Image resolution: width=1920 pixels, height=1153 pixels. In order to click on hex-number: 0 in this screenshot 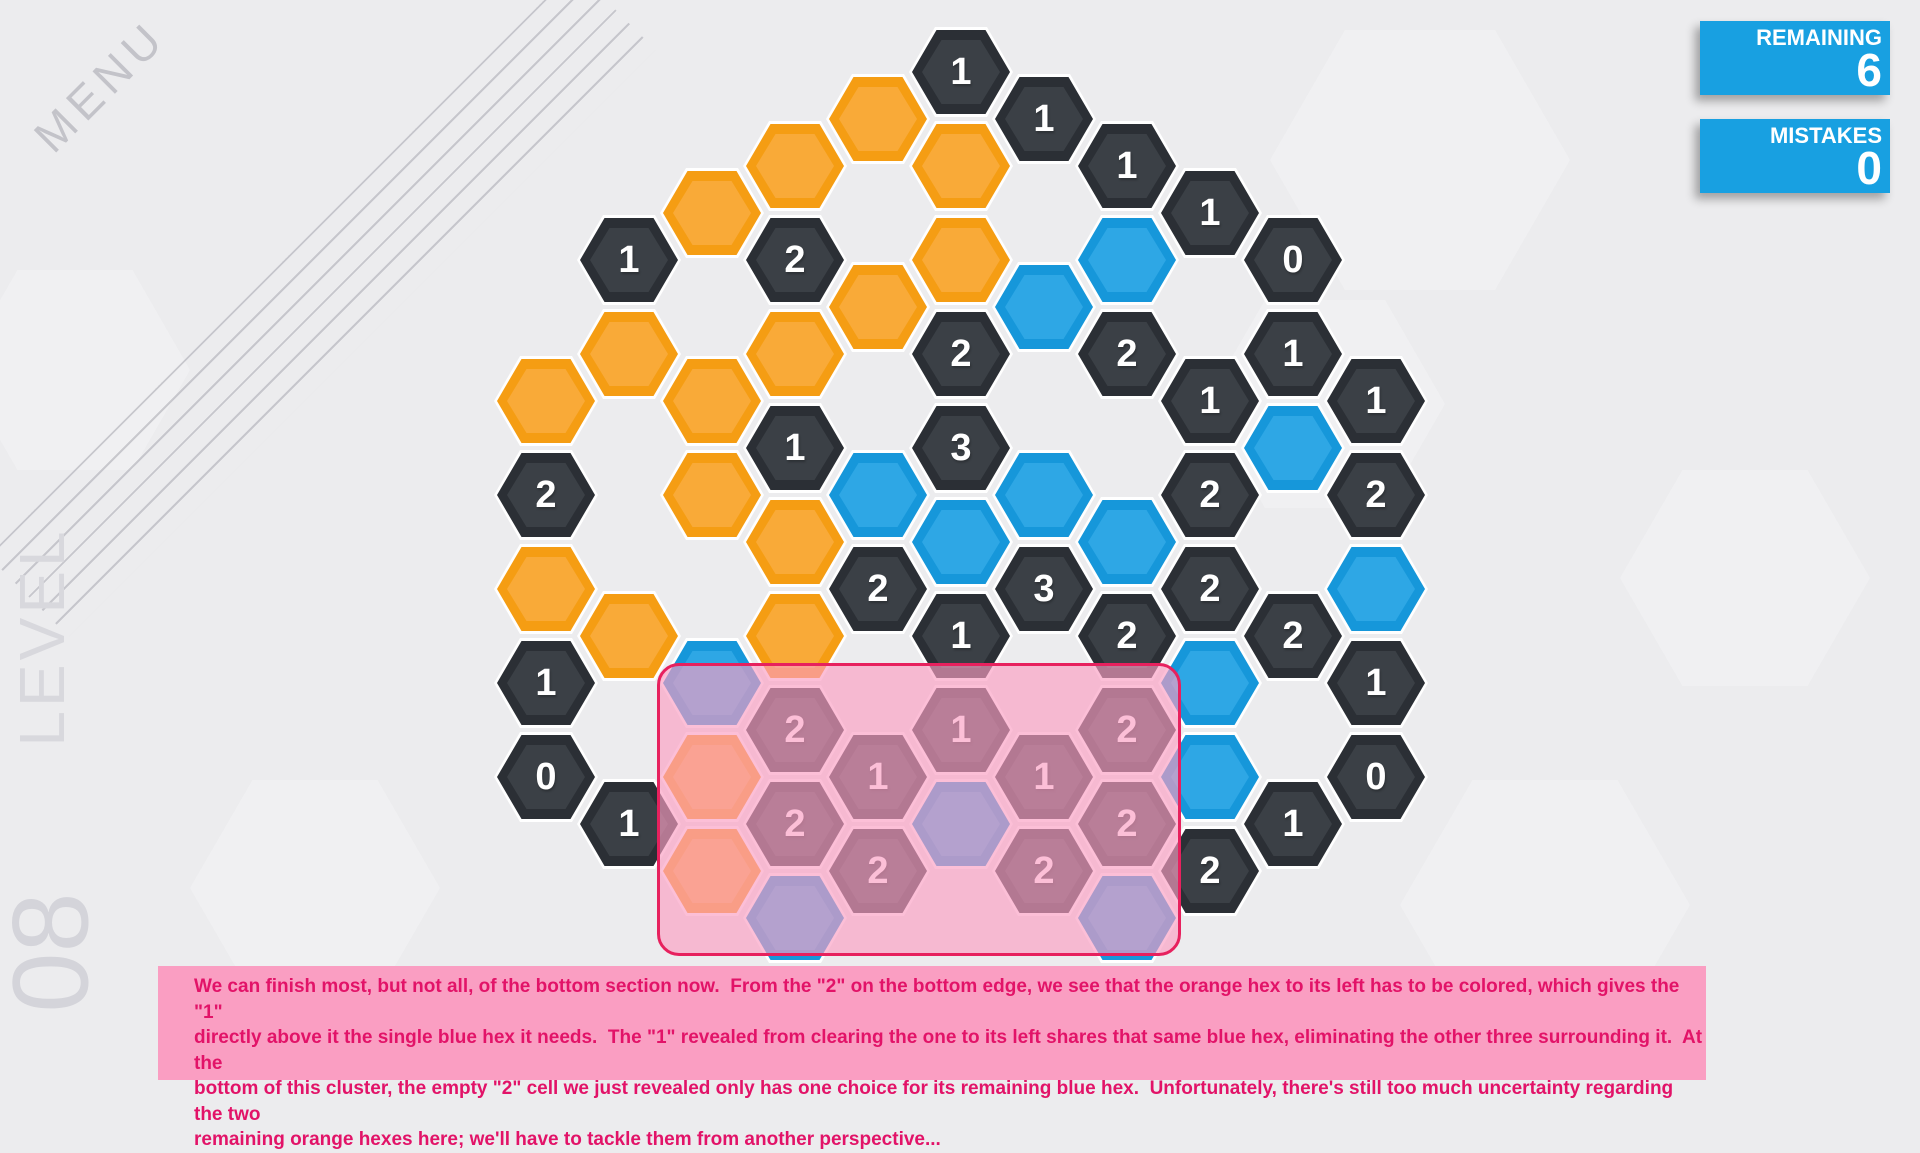, I will do `click(1293, 259)`.